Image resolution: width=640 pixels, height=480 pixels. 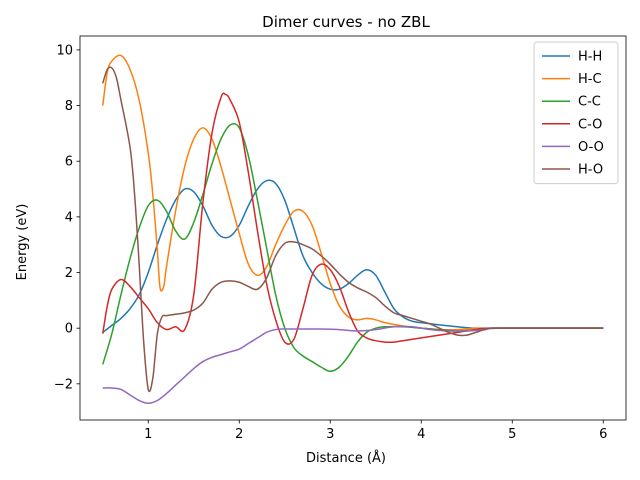 What do you see at coordinates (590, 170) in the screenshot?
I see `legend-label-h-o: H-O` at bounding box center [590, 170].